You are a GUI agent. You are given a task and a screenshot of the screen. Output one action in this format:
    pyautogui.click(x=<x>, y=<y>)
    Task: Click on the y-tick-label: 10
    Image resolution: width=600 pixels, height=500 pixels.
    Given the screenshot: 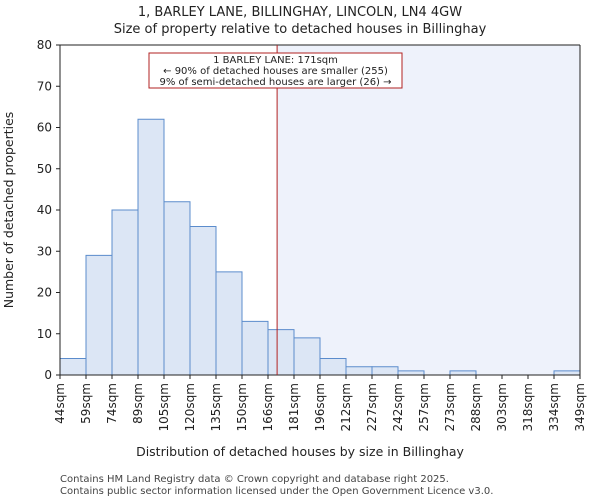 What is the action you would take?
    pyautogui.click(x=44, y=334)
    